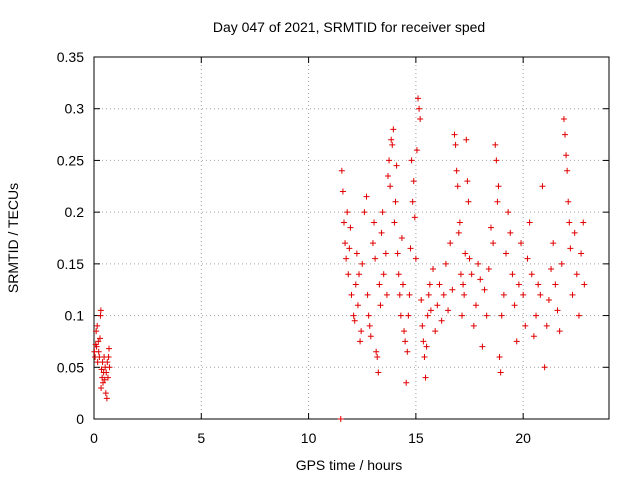  Describe the element at coordinates (70, 238) in the screenshot. I see `y-tick-labels: 0 0.05 0.1 0.15 0.2 0.25 0.3 0.35` at that location.